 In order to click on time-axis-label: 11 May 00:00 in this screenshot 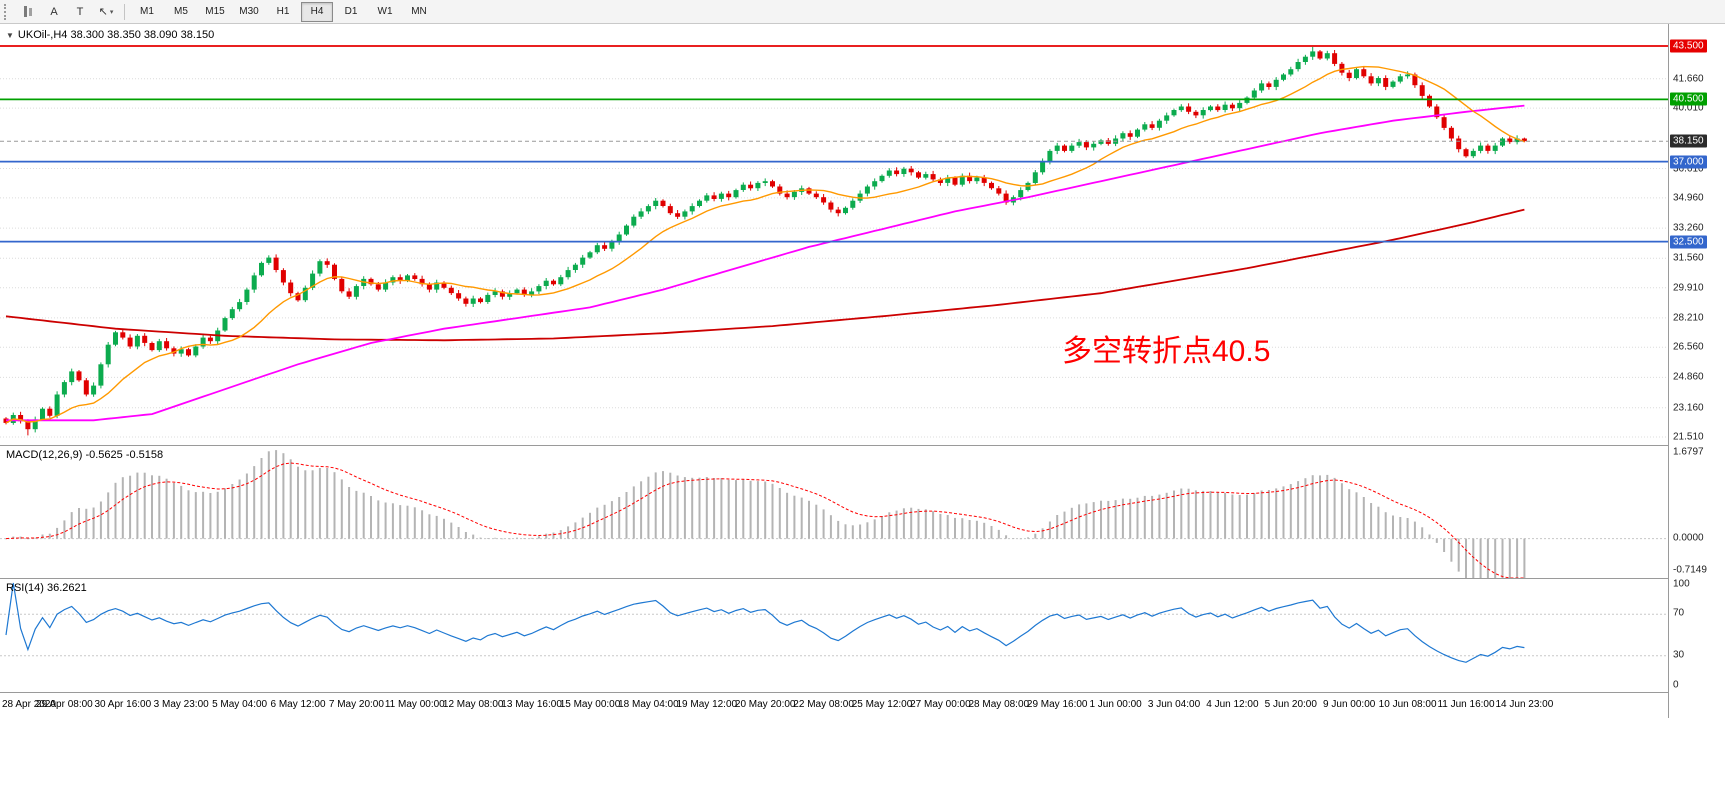, I will do `click(414, 704)`.